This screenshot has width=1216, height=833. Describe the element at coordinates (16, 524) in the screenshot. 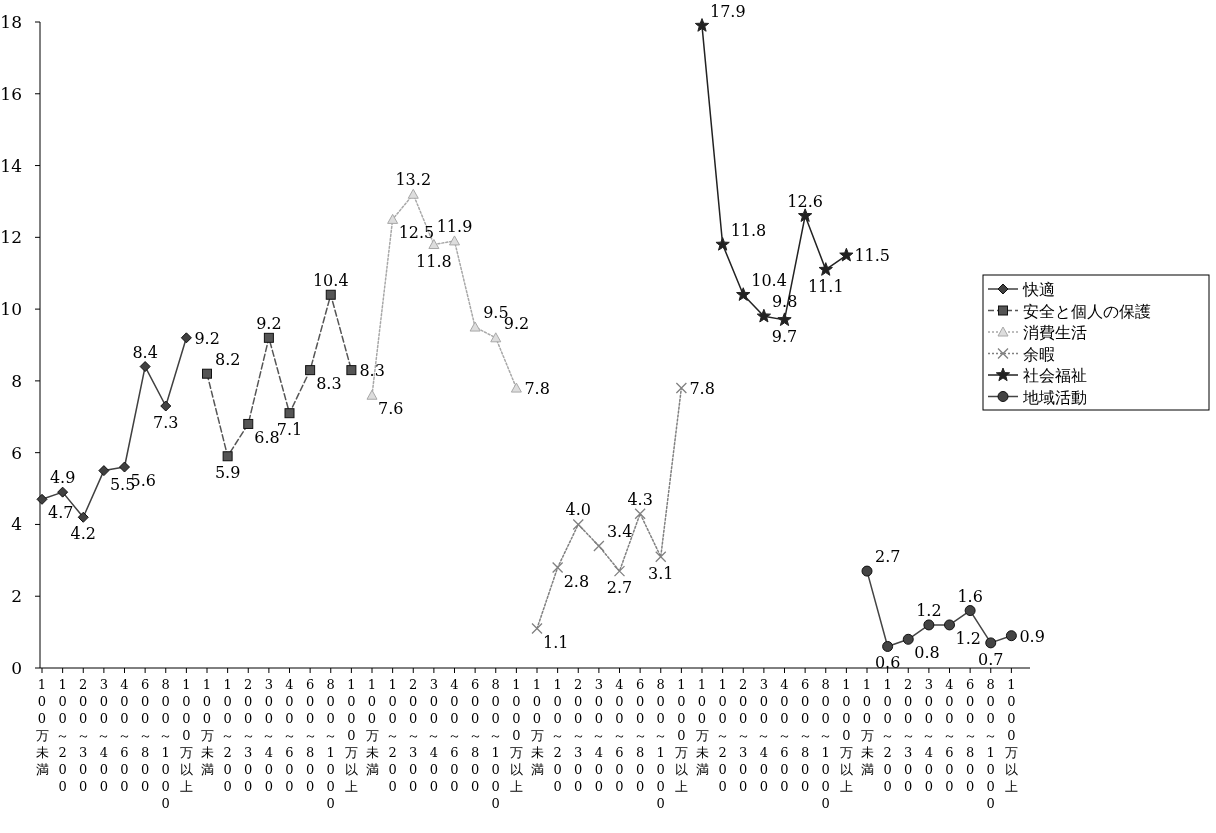

I see `y-tick-label: 4` at that location.